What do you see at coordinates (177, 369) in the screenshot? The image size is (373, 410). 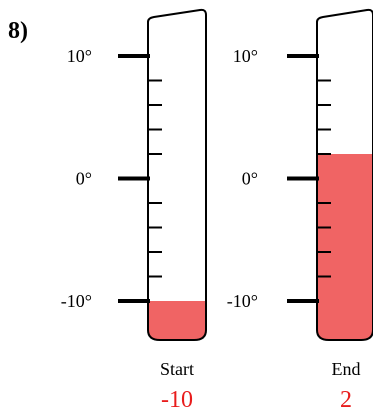 I see `start-caption: Start` at bounding box center [177, 369].